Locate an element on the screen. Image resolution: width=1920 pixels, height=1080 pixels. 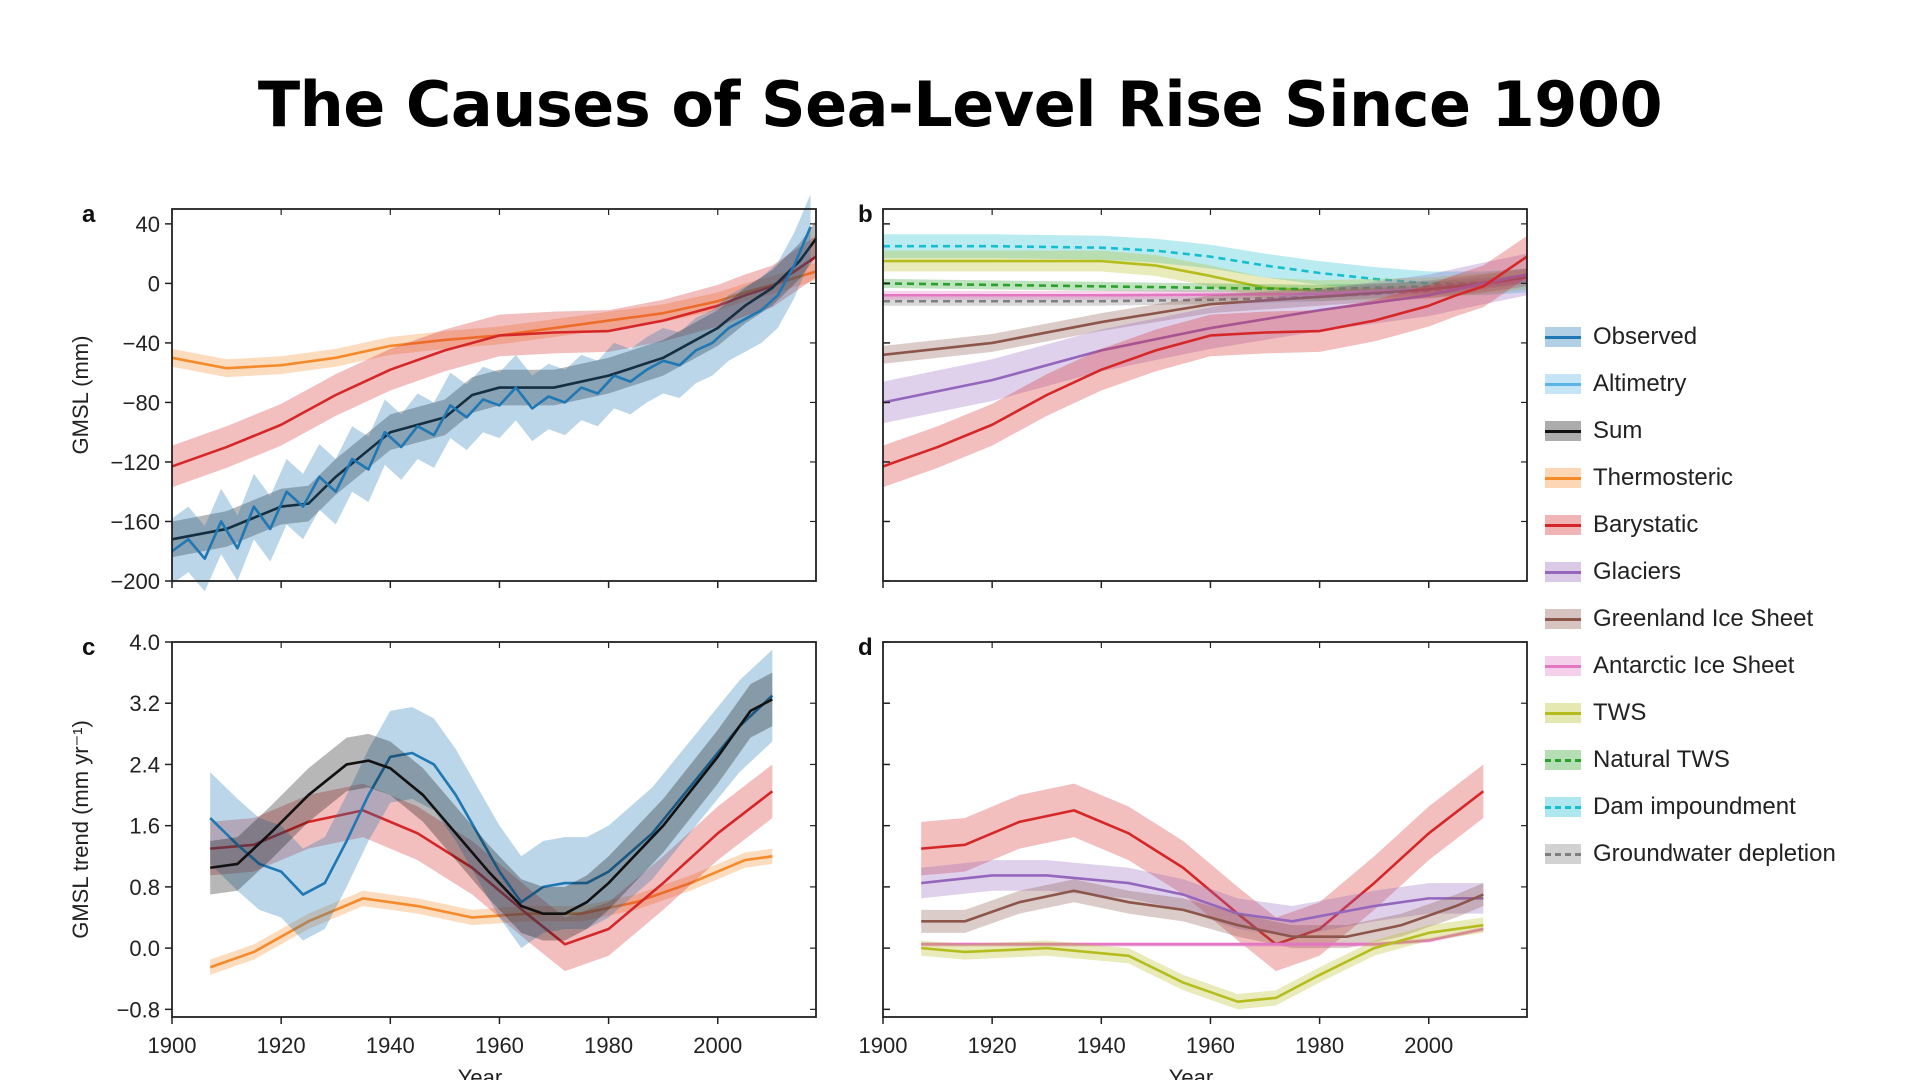
y-tick-label: 4.0 is located at coordinates (144, 642).